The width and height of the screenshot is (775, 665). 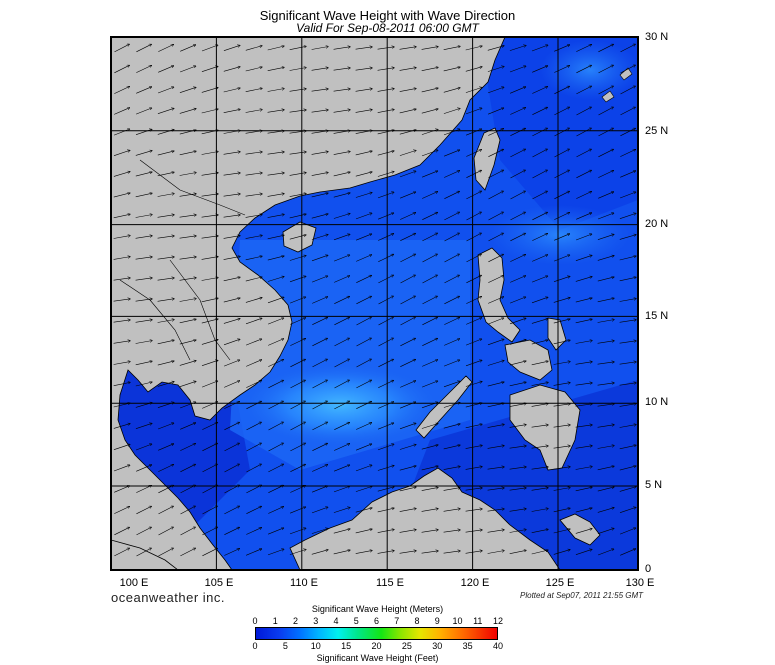 What do you see at coordinates (580, 529) in the screenshot?
I see `land-sulawesi` at bounding box center [580, 529].